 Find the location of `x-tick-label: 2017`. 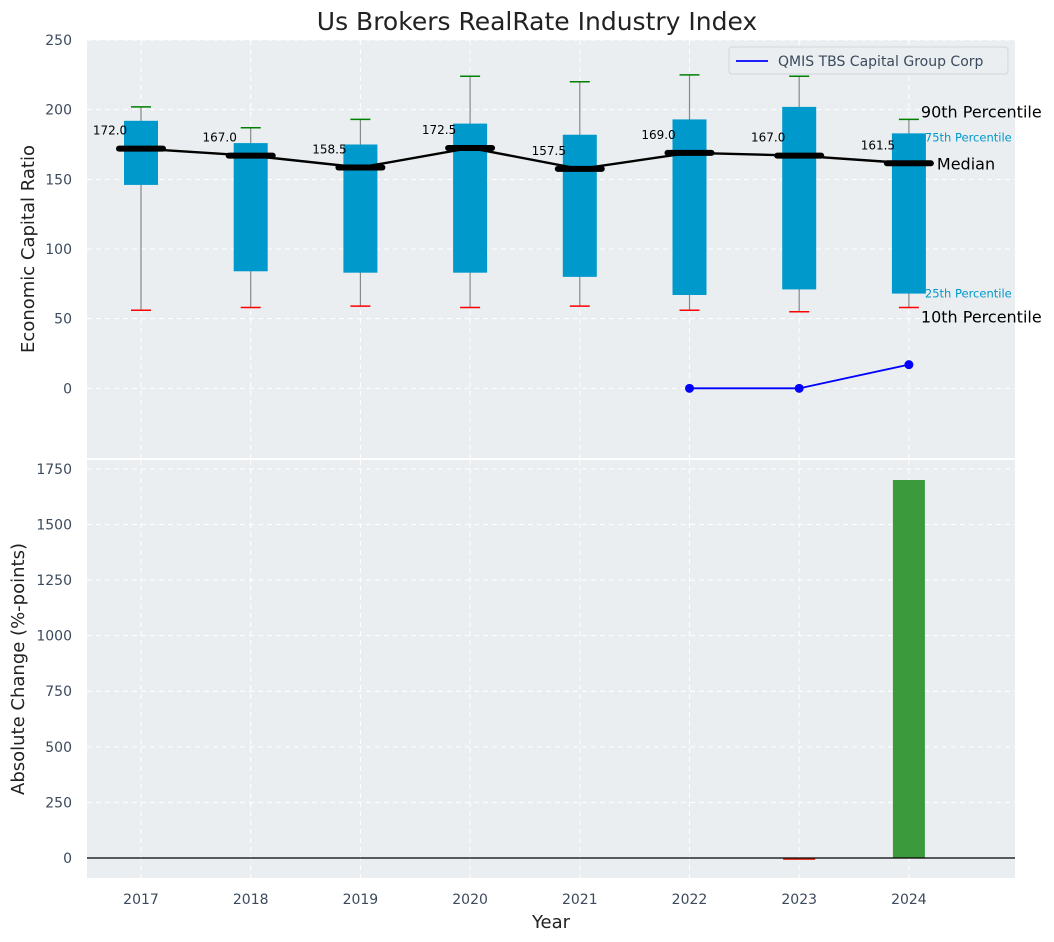

x-tick-label: 2017 is located at coordinates (141, 900).